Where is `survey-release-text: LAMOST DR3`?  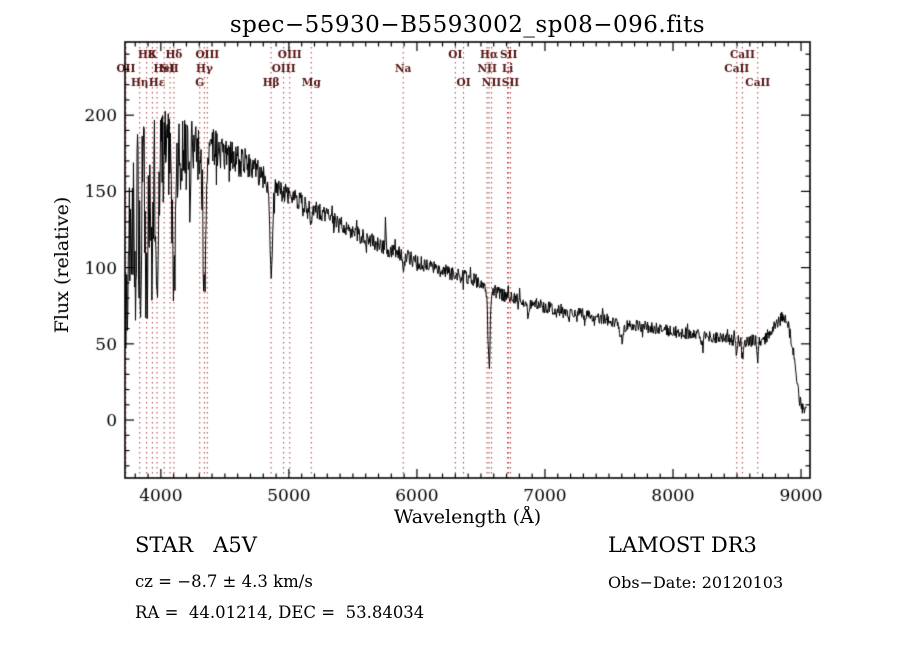
survey-release-text: LAMOST DR3 is located at coordinates (682, 545).